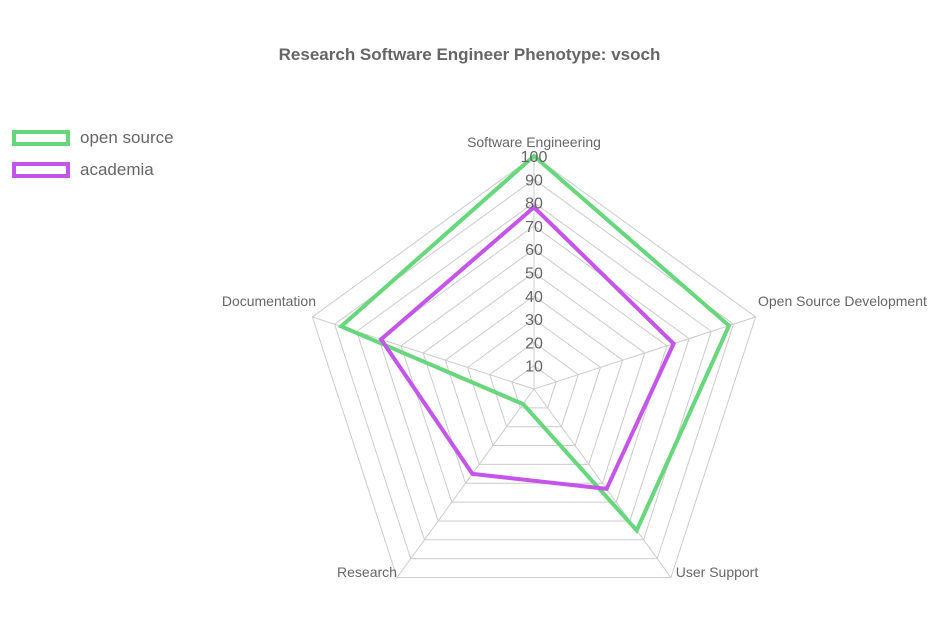 The image size is (939, 625). Describe the element at coordinates (534, 262) in the screenshot. I see `radar-tick-labels: 10 20 30 40 50 60 70 80 90 100` at that location.